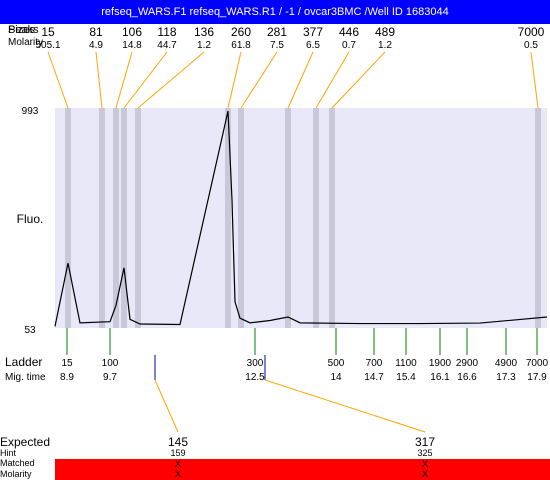  I want to click on expected-size-label: 145, so click(178, 442).